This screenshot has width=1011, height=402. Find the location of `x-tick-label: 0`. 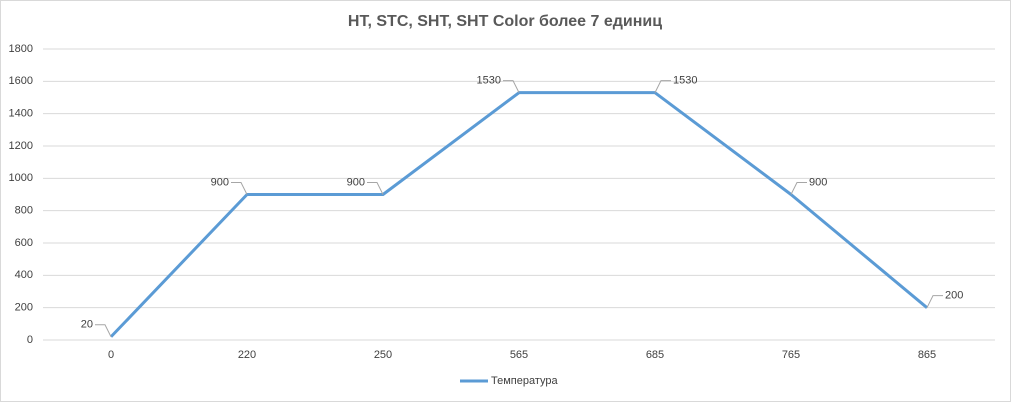

x-tick-label: 0 is located at coordinates (111, 355).